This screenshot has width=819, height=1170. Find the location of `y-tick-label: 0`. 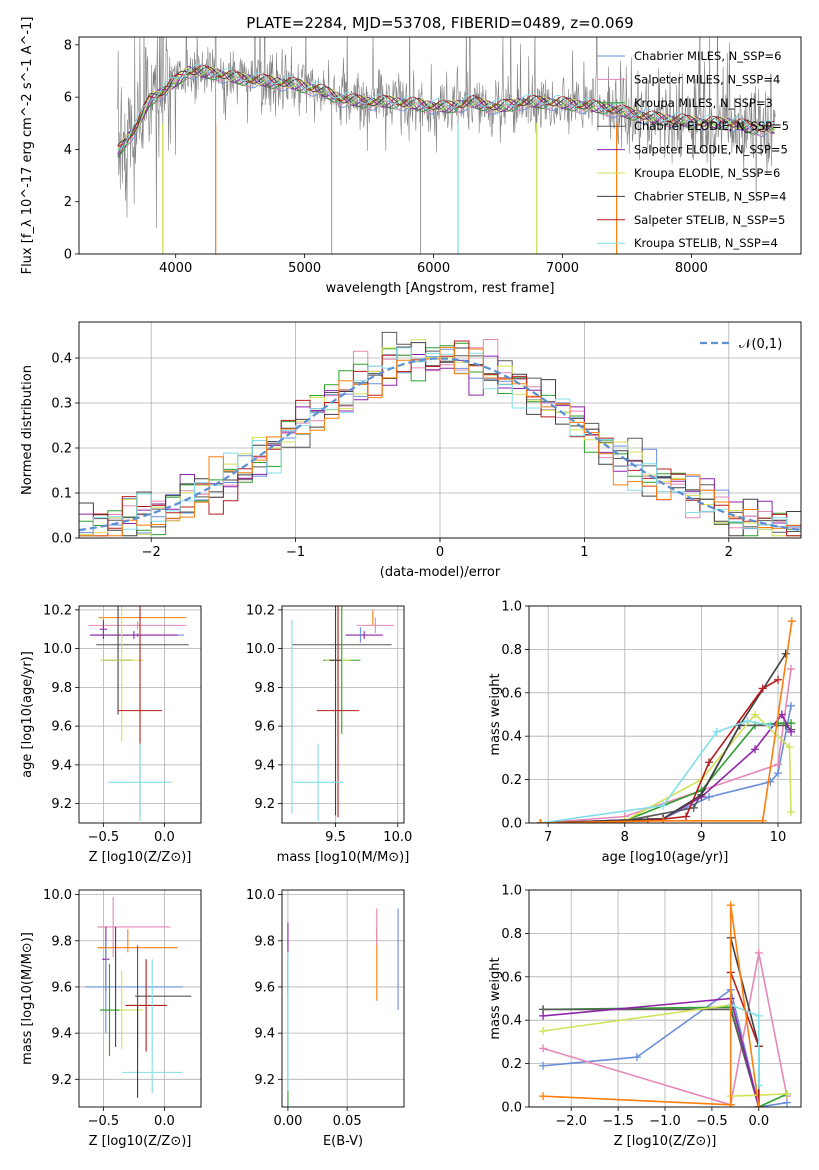

y-tick-label: 0 is located at coordinates (68, 255).